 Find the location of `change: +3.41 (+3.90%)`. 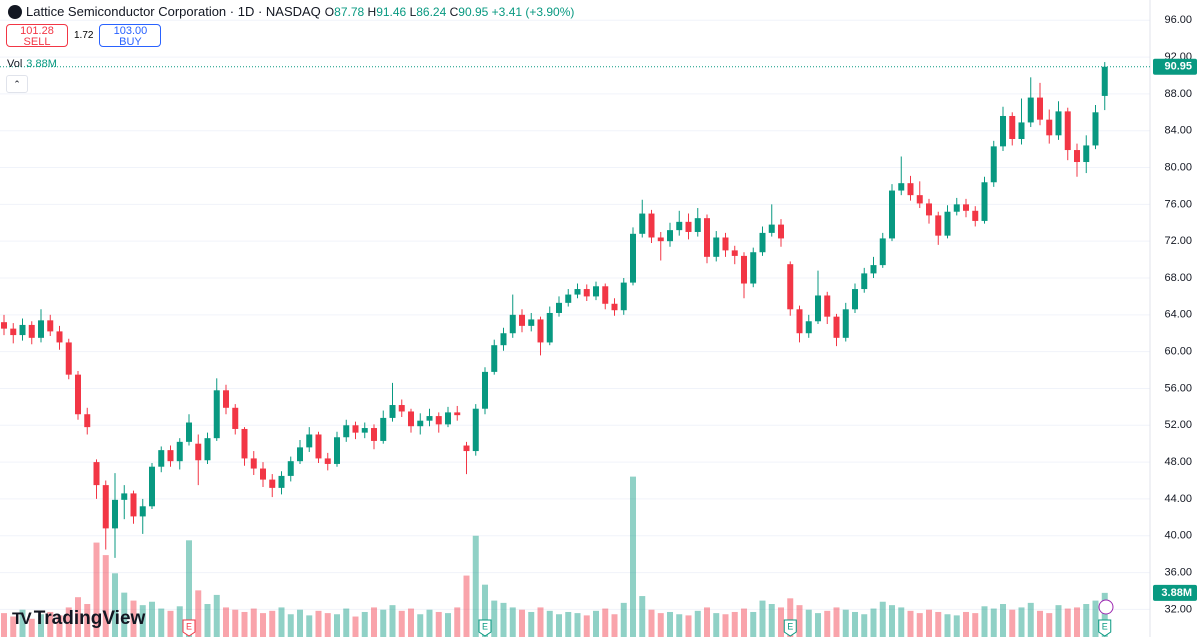

change: +3.41 (+3.90%) is located at coordinates (533, 11).